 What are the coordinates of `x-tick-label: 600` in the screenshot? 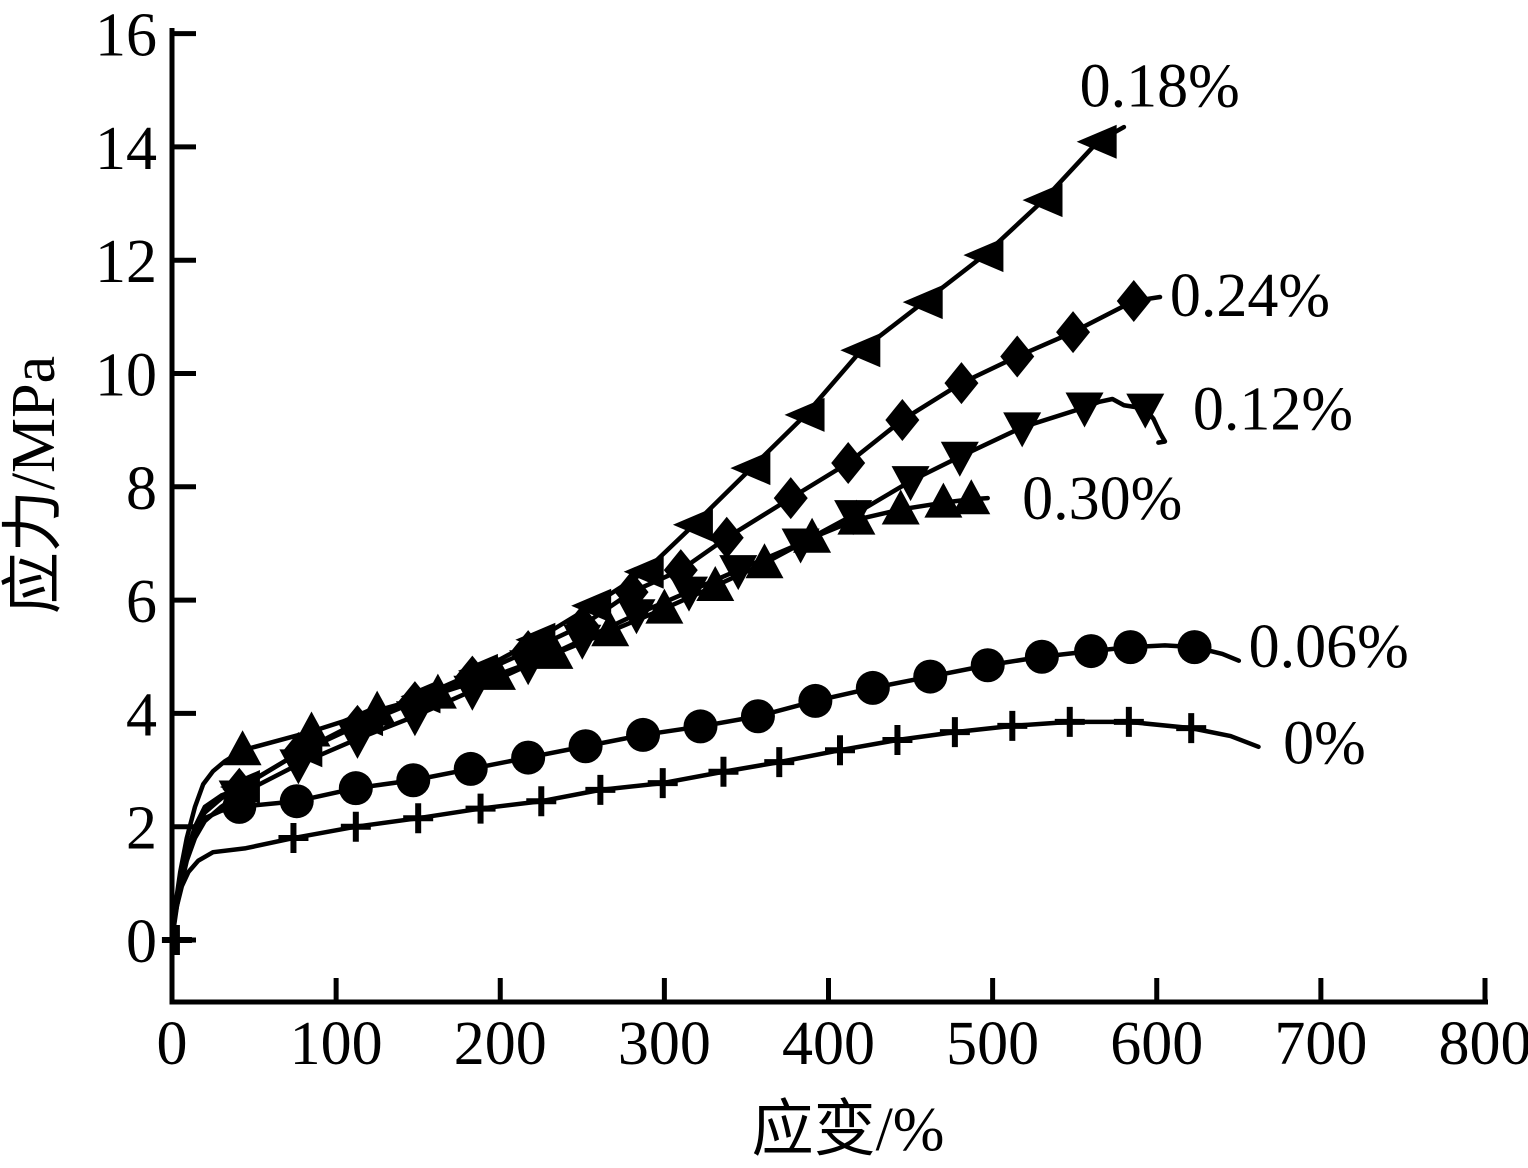 It's located at (1156, 1044).